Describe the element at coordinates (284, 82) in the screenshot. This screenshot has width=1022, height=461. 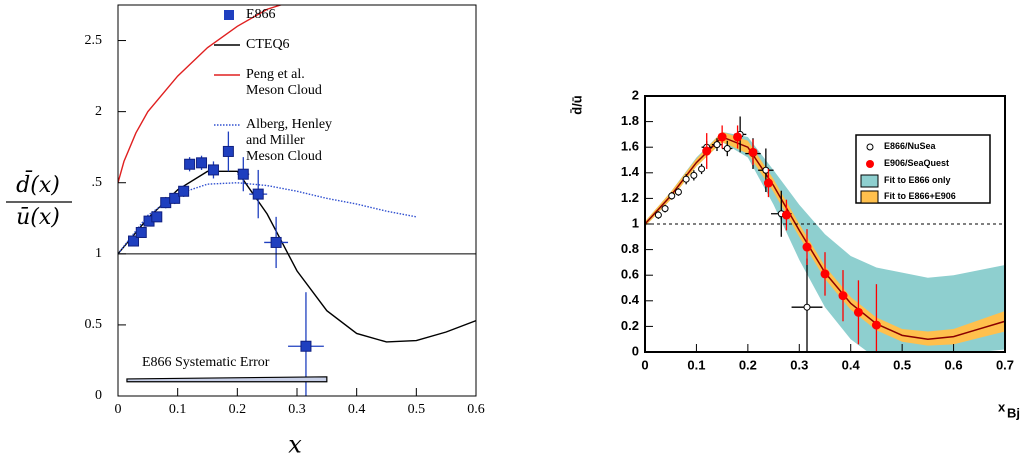
I see `legend-label: Peng et al. Meson Cloud` at that location.